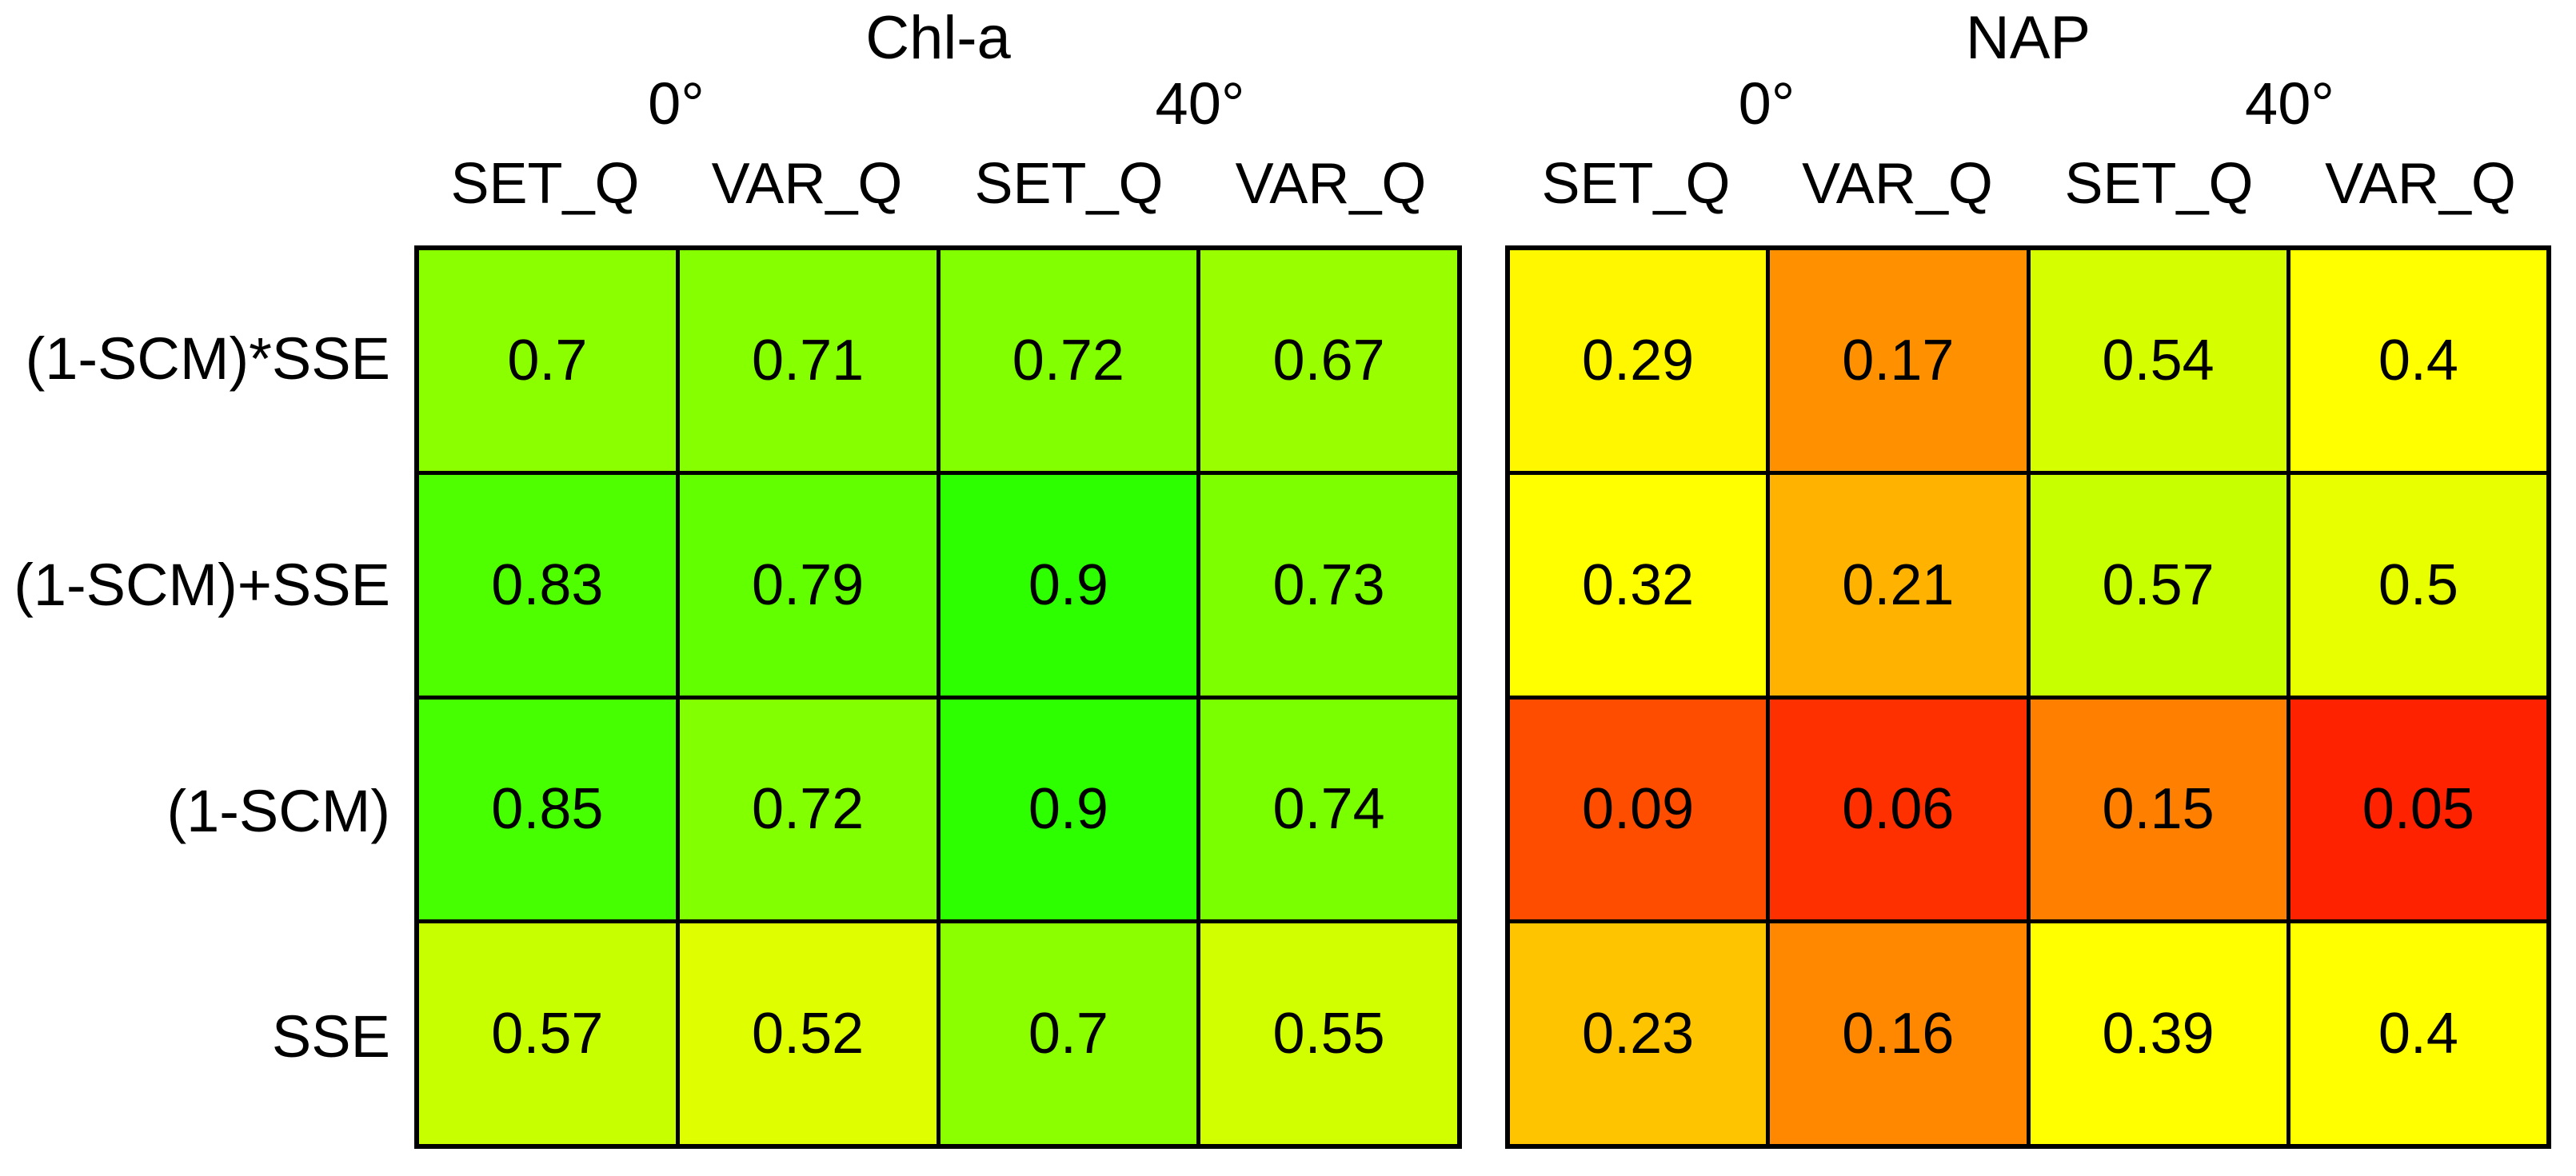 The height and width of the screenshot is (1176, 2576). Describe the element at coordinates (808, 585) in the screenshot. I see `heatmap-cell: 0.79` at that location.